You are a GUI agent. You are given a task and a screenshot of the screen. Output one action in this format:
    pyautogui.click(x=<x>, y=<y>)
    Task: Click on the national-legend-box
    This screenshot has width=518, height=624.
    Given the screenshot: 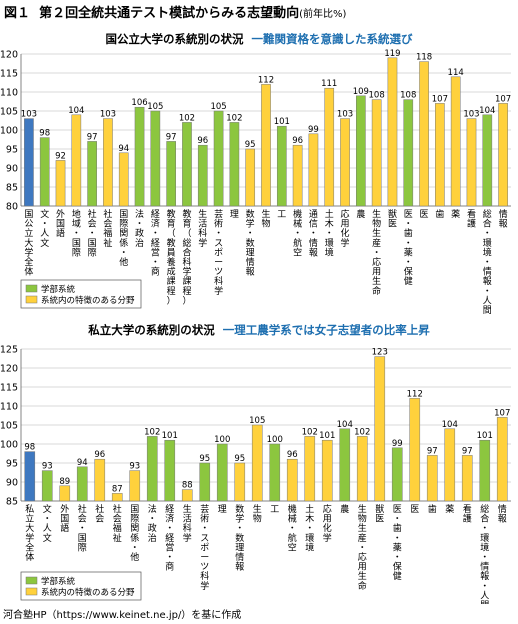 What is the action you would take?
    pyautogui.click(x=81, y=294)
    